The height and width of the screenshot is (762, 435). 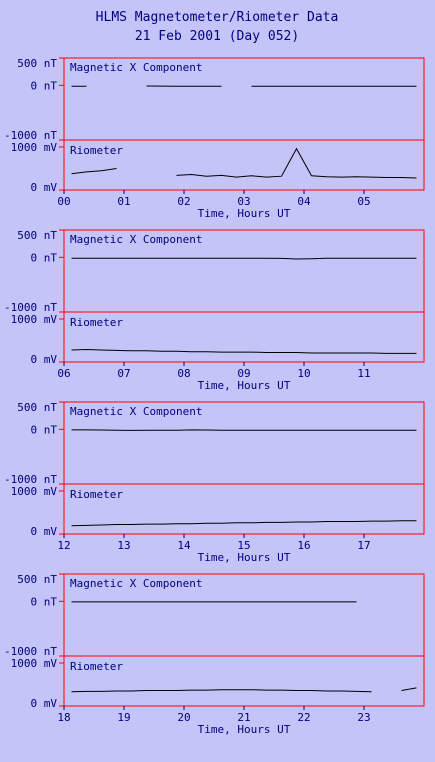 I want to click on panel-3-magnetic-label: Magnetic X Component, so click(x=136, y=411).